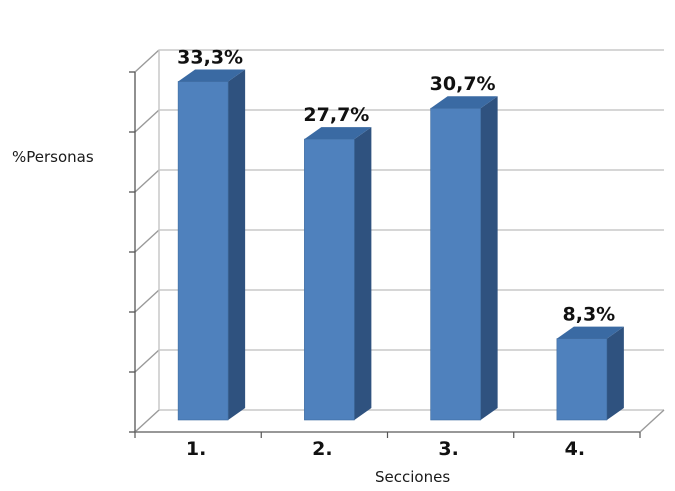 The width and height of the screenshot is (675, 491). I want to click on data-label: 33,3%, so click(210, 57).